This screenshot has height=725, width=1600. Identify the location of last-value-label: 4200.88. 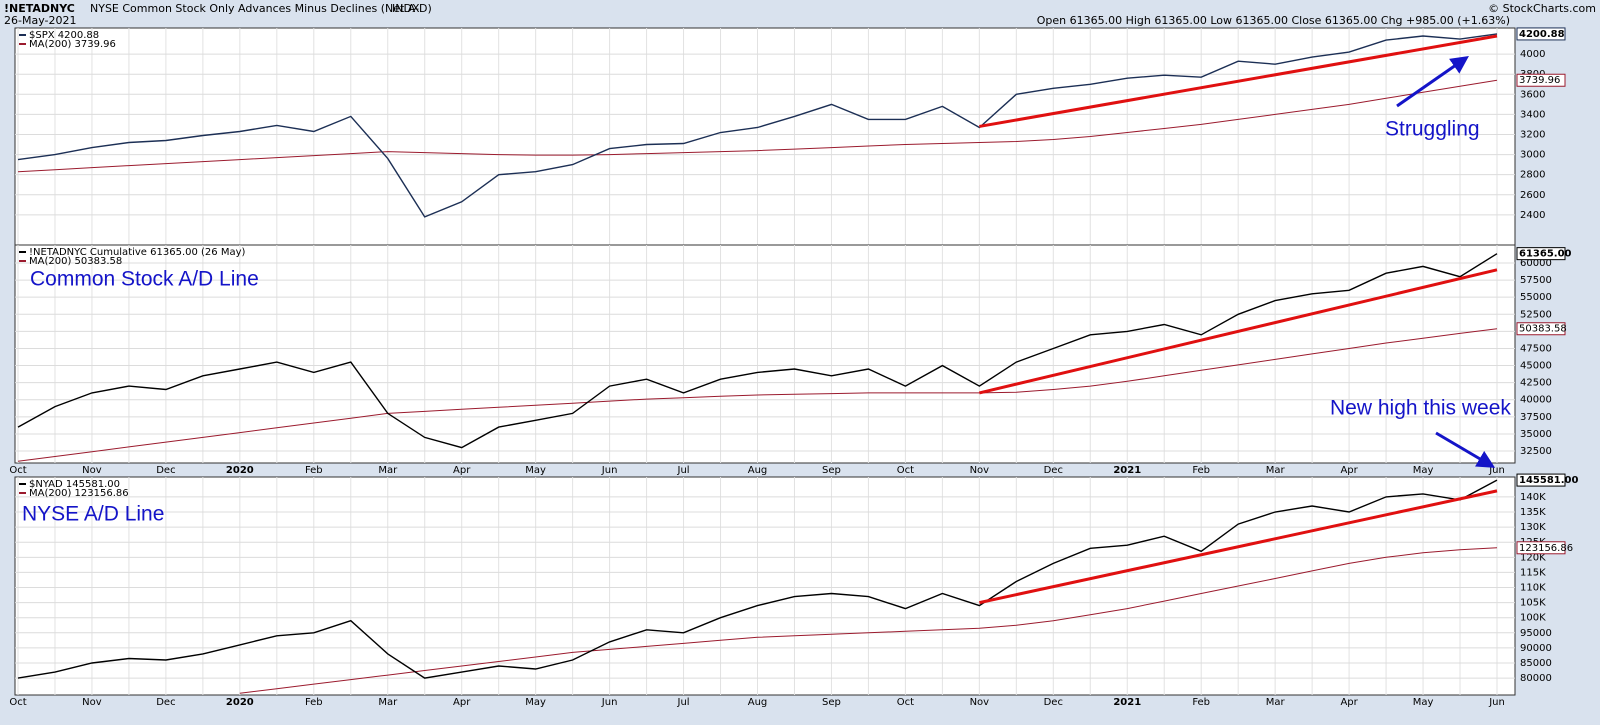
(1542, 34).